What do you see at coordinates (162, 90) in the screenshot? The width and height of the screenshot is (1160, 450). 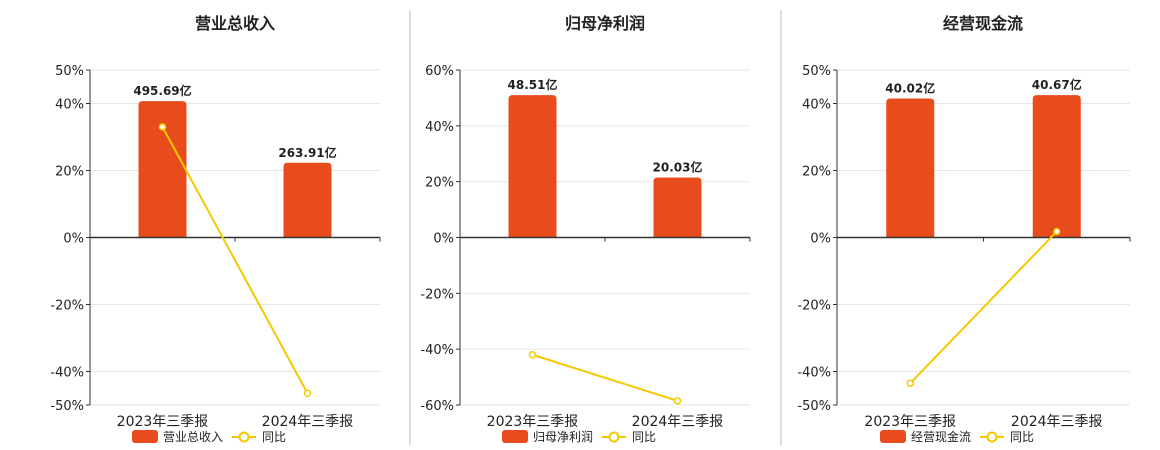 I see `bar-data-label: 495.69亿` at bounding box center [162, 90].